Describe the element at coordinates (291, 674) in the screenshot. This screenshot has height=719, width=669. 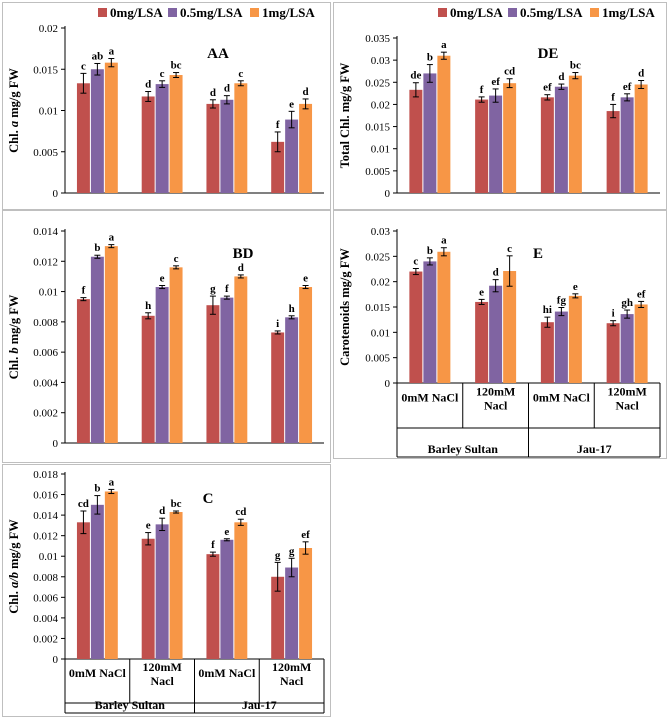
I see `treatment-label: 120mM Nacl` at that location.